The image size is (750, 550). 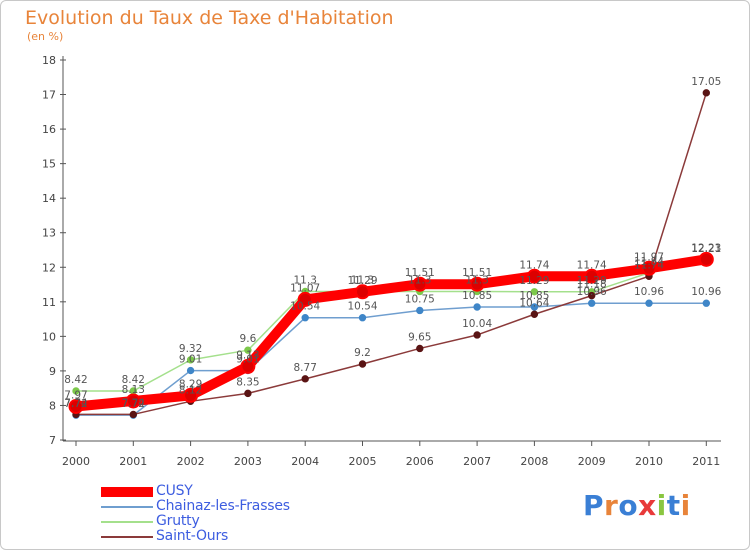 I want to click on logo-letter: o, so click(x=628, y=505).